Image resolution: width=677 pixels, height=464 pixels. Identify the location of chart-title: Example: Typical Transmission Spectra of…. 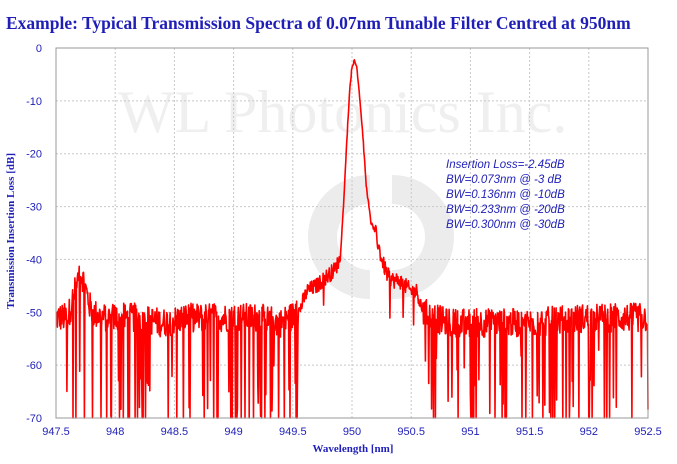
(318, 23).